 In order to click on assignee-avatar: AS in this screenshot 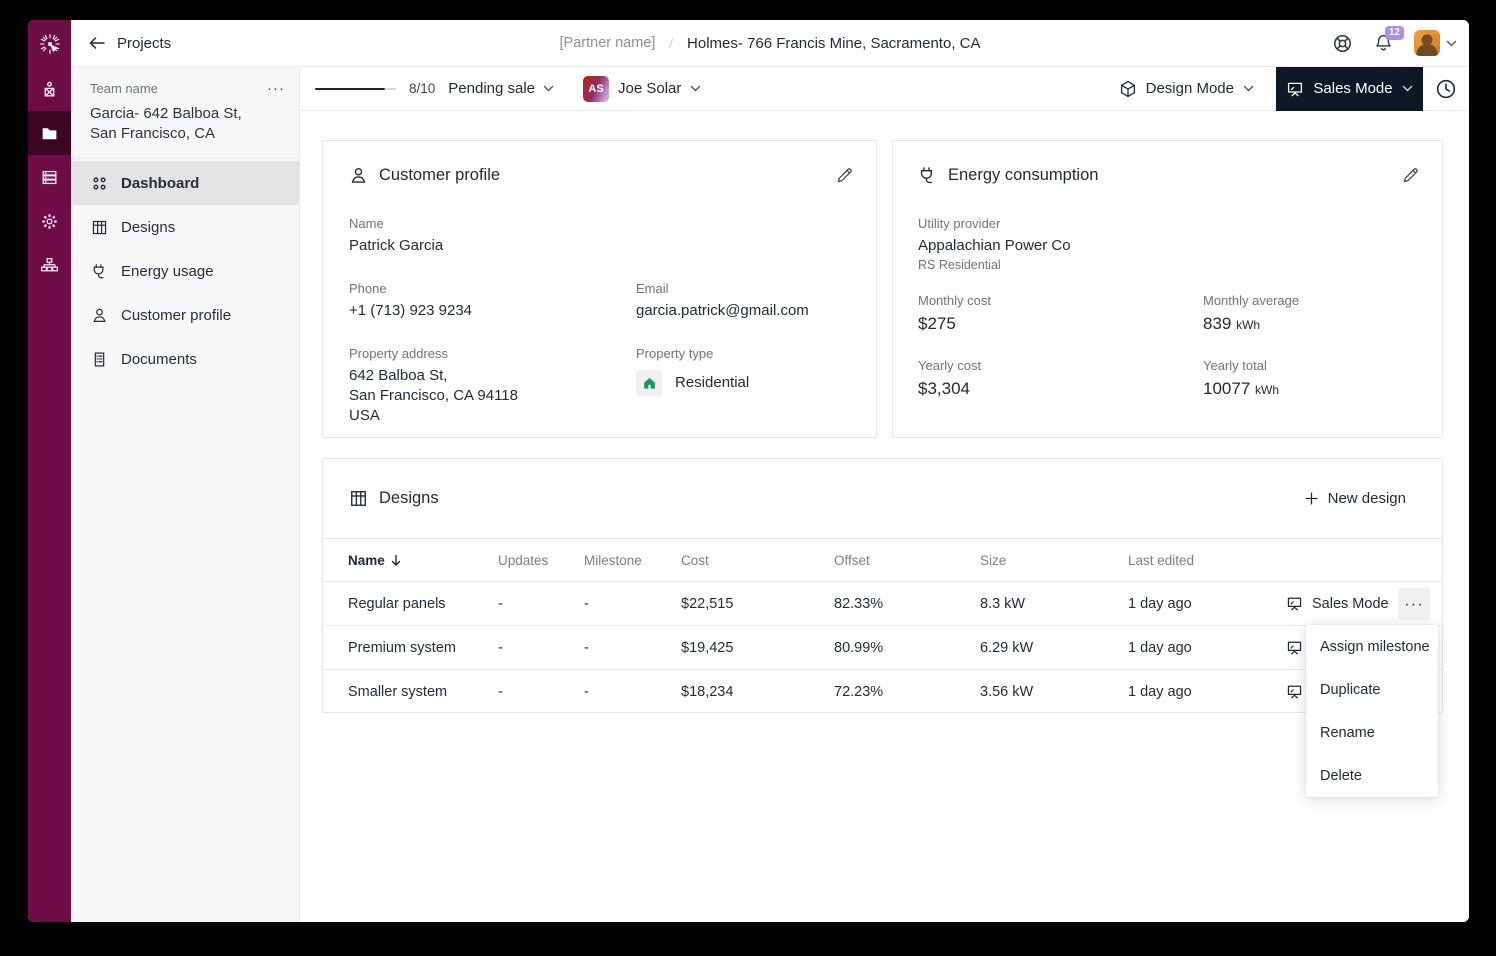, I will do `click(596, 88)`.